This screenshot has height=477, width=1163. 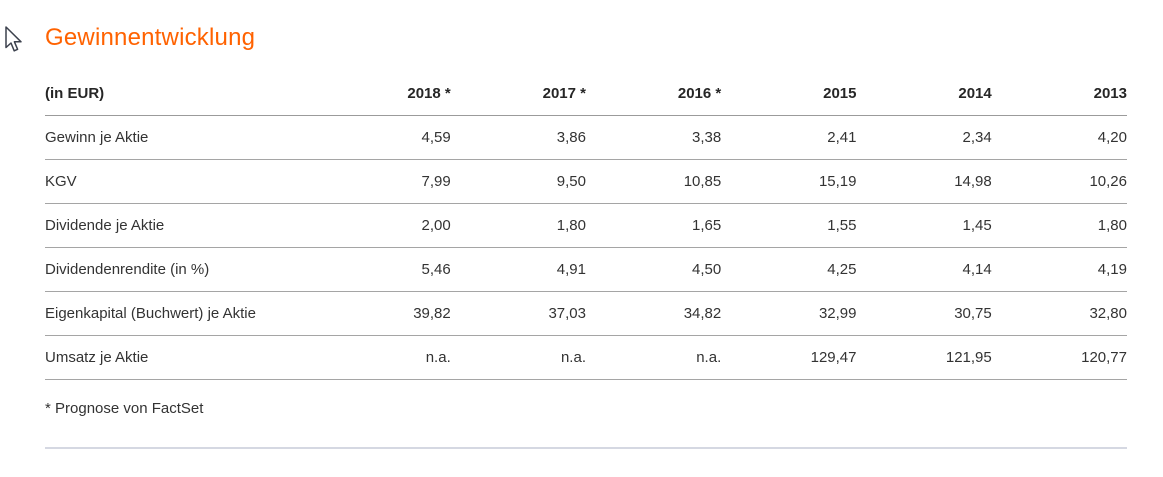 What do you see at coordinates (654, 225) in the screenshot?
I see `table-cell: 1,65` at bounding box center [654, 225].